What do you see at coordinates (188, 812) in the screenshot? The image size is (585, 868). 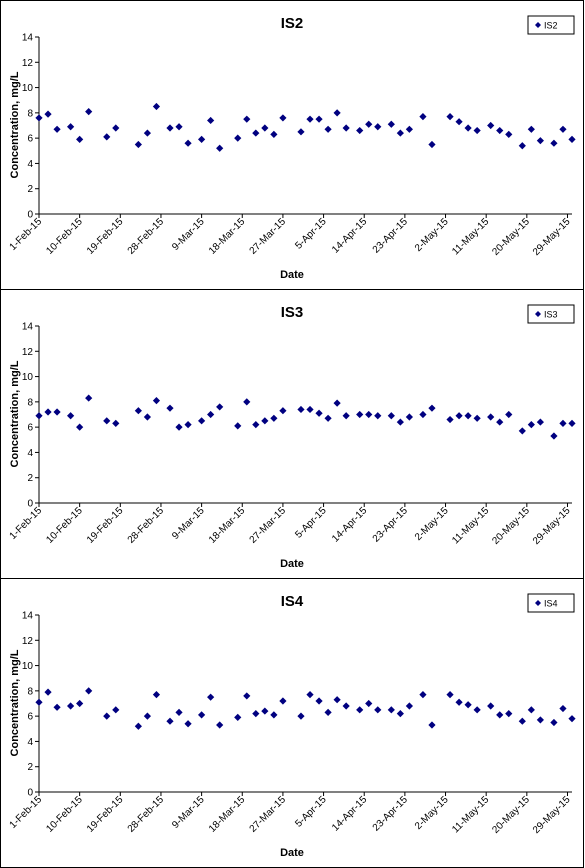 I see `x-tick-label: 9-Mar-15` at bounding box center [188, 812].